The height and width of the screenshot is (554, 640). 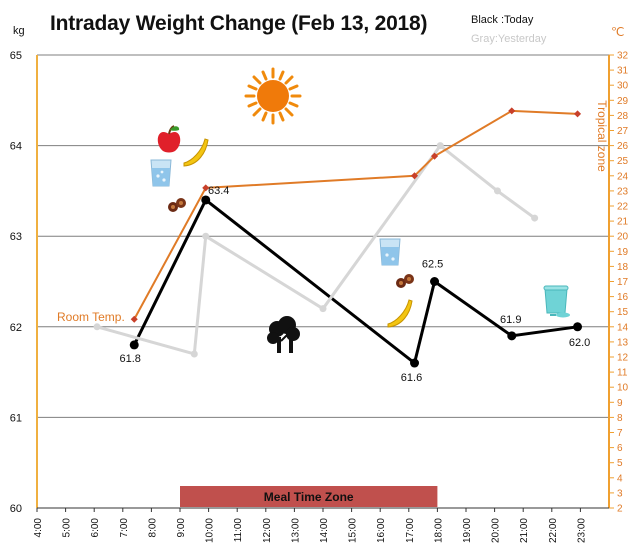 I want to click on x-tick-label: 4:00, so click(x=38, y=528).